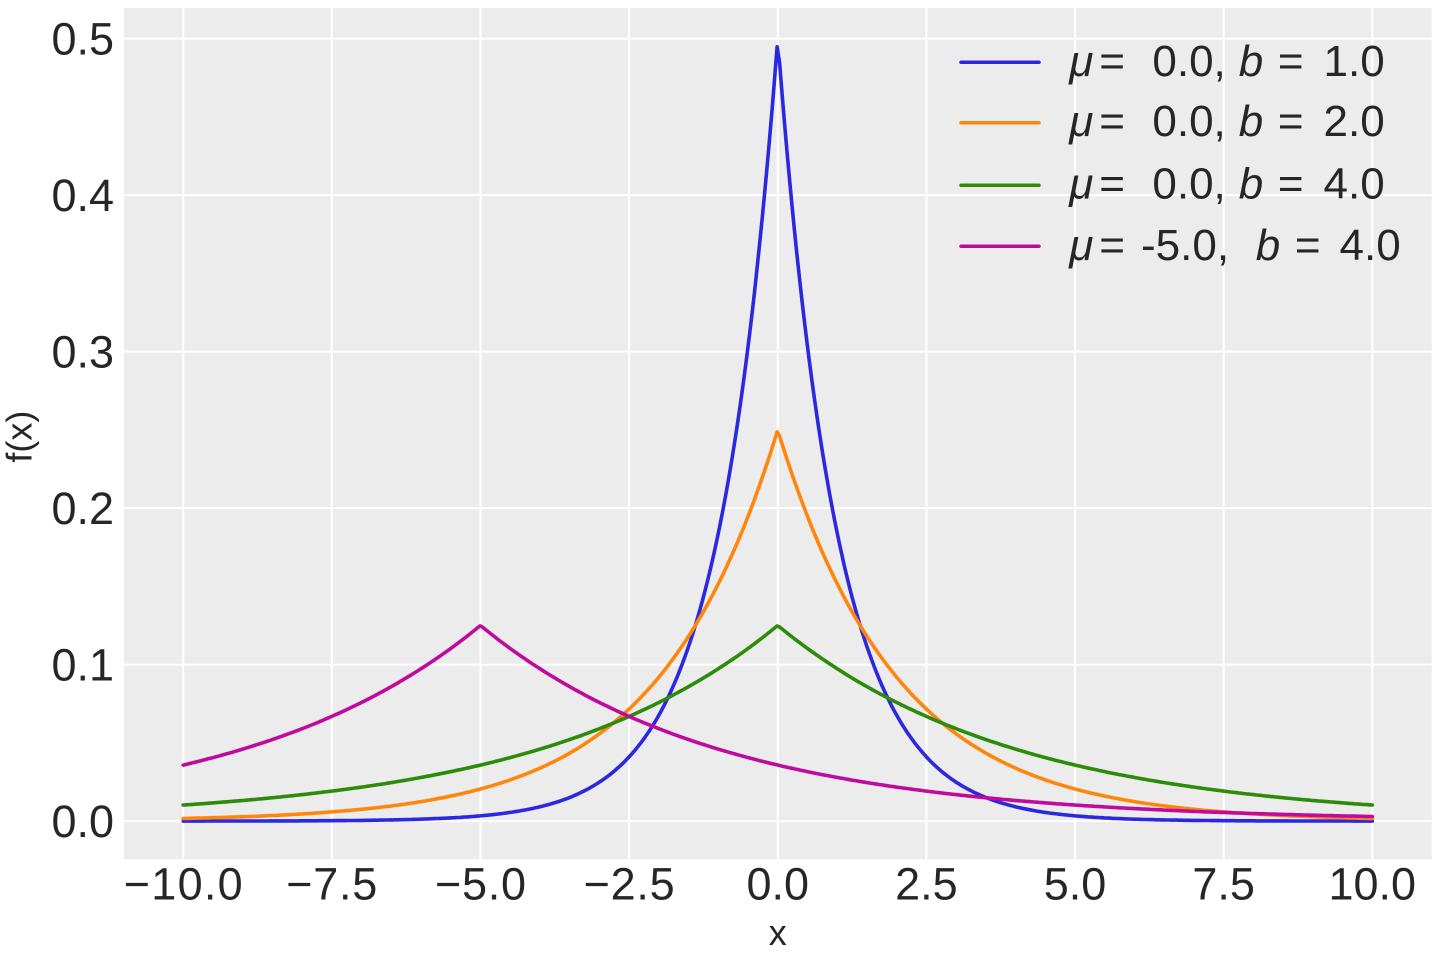 The width and height of the screenshot is (1440, 965). What do you see at coordinates (1234, 245) in the screenshot?
I see `svg-text:μ=-5.0,b=4.0: μ = -5.0, b = 4.0` at bounding box center [1234, 245].